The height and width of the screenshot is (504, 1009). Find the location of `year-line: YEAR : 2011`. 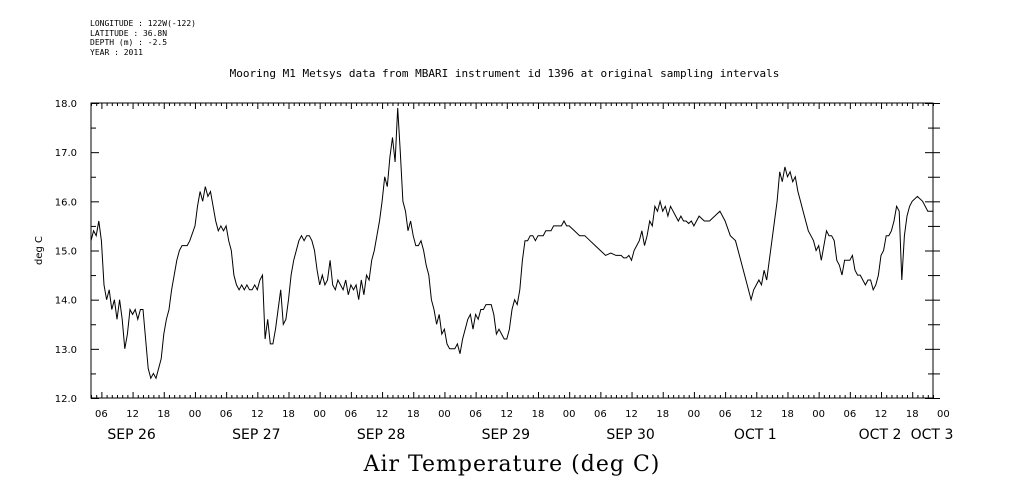

year-line: YEAR : 2011 is located at coordinates (116, 52).